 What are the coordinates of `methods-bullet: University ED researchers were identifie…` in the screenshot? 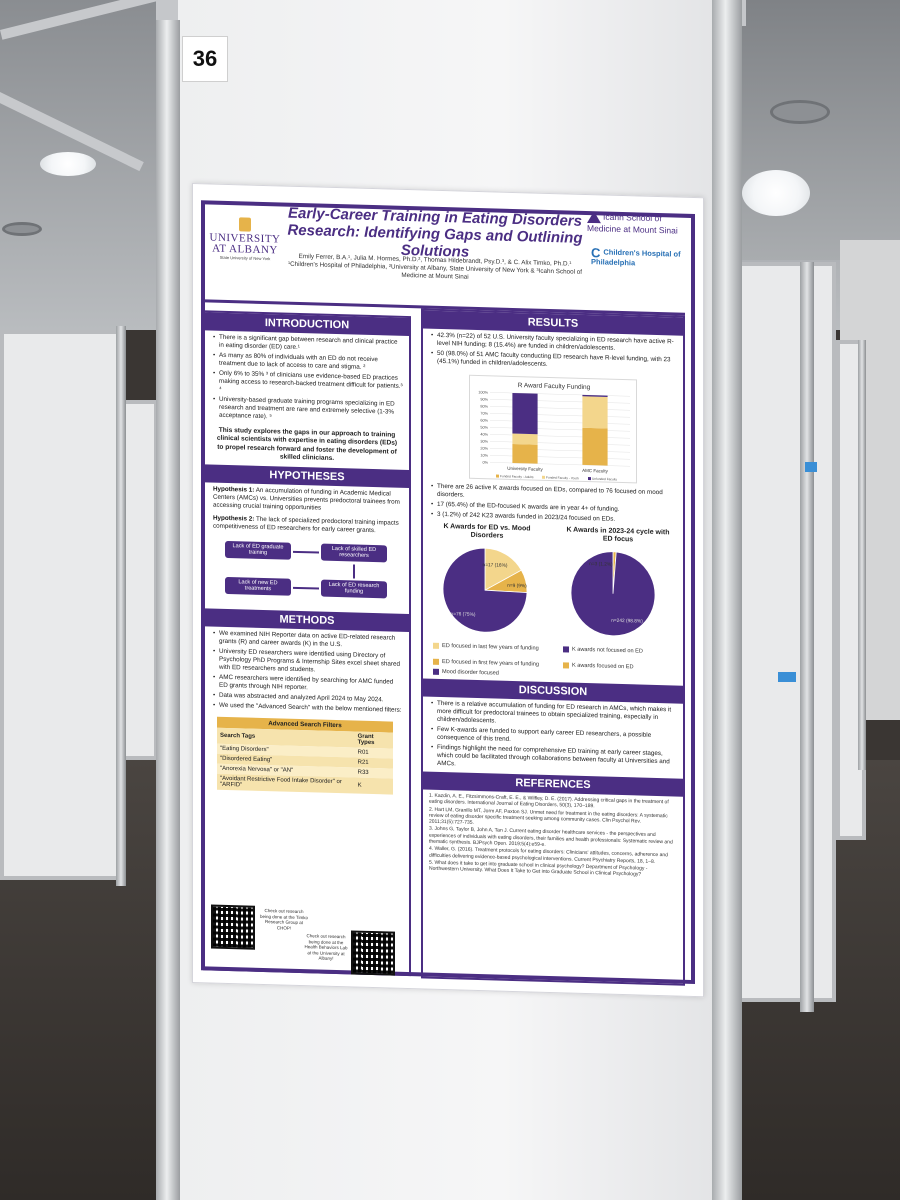 It's located at (308, 661).